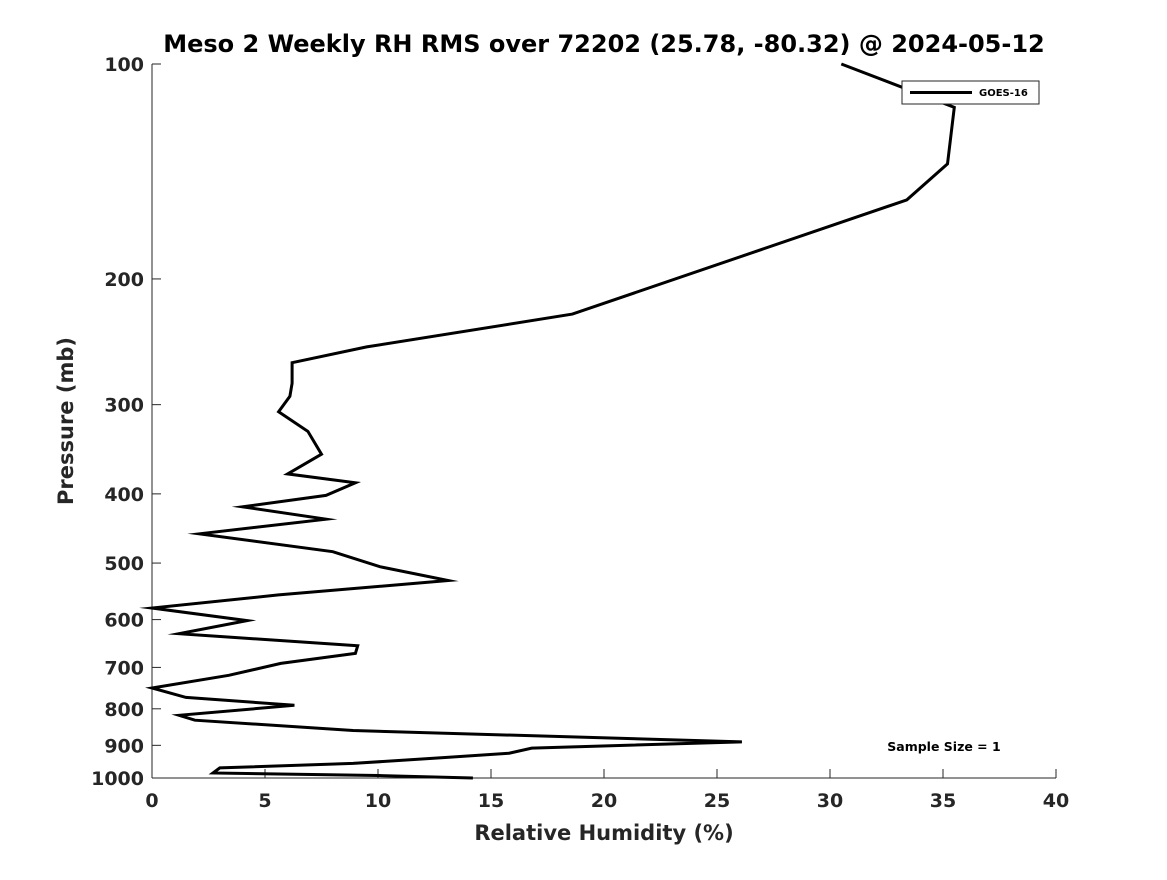  I want to click on sample-size-annotation: Sample Size = 1, so click(943, 746).